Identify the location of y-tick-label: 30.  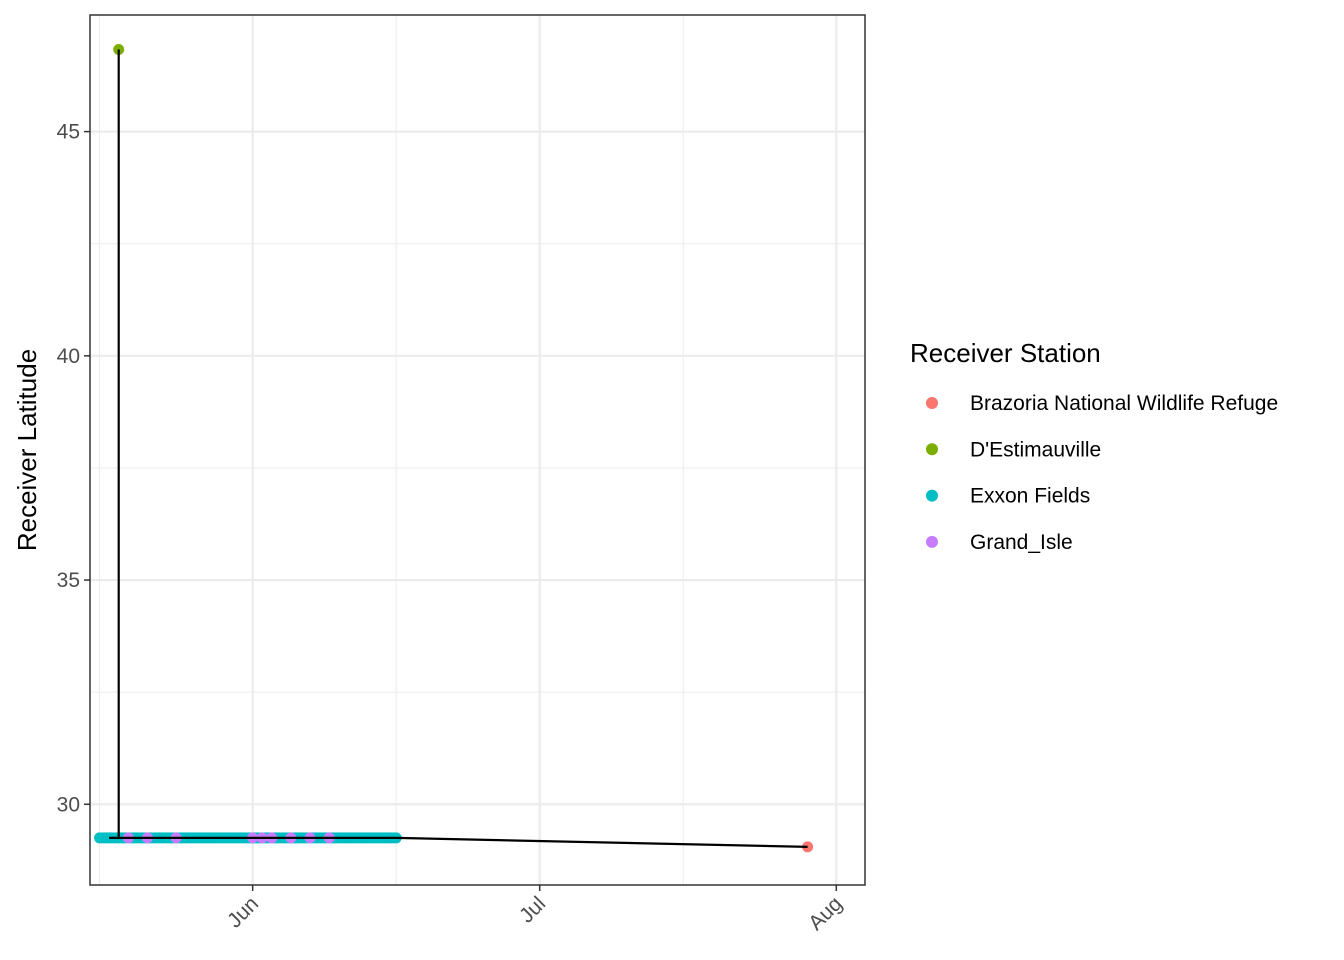
(68, 804).